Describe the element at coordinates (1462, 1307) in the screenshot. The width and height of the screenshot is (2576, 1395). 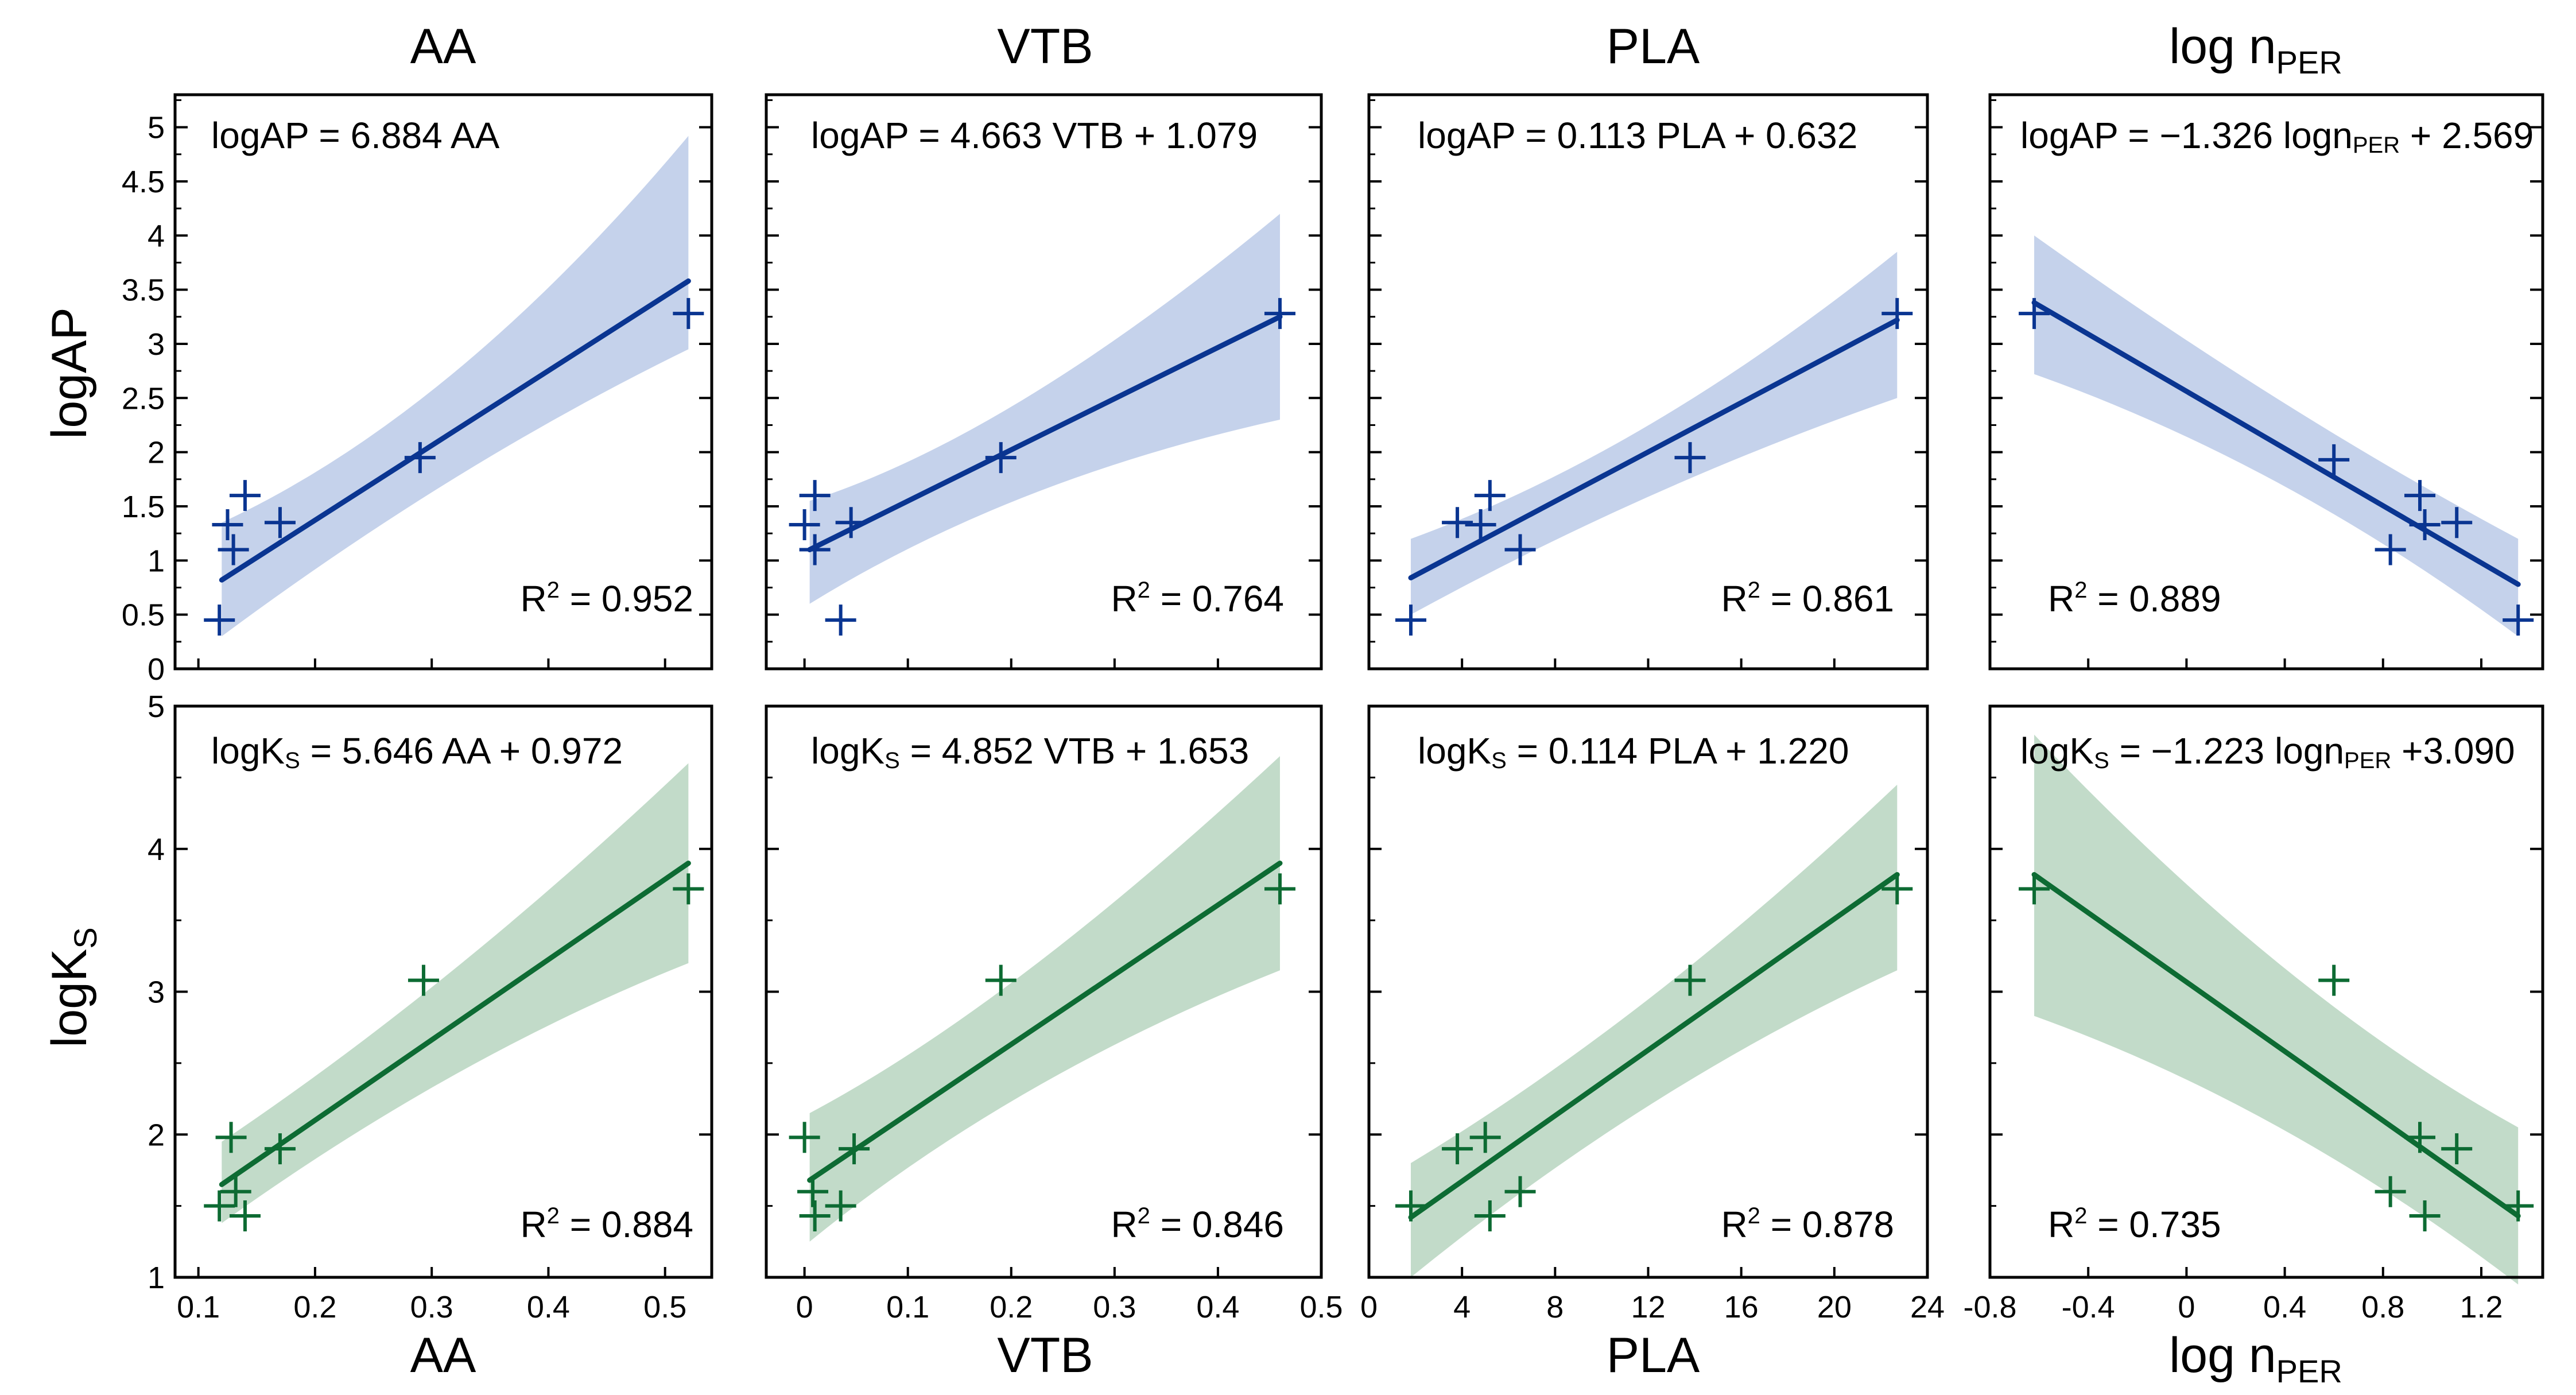
I see `x-tick-label: 4` at that location.